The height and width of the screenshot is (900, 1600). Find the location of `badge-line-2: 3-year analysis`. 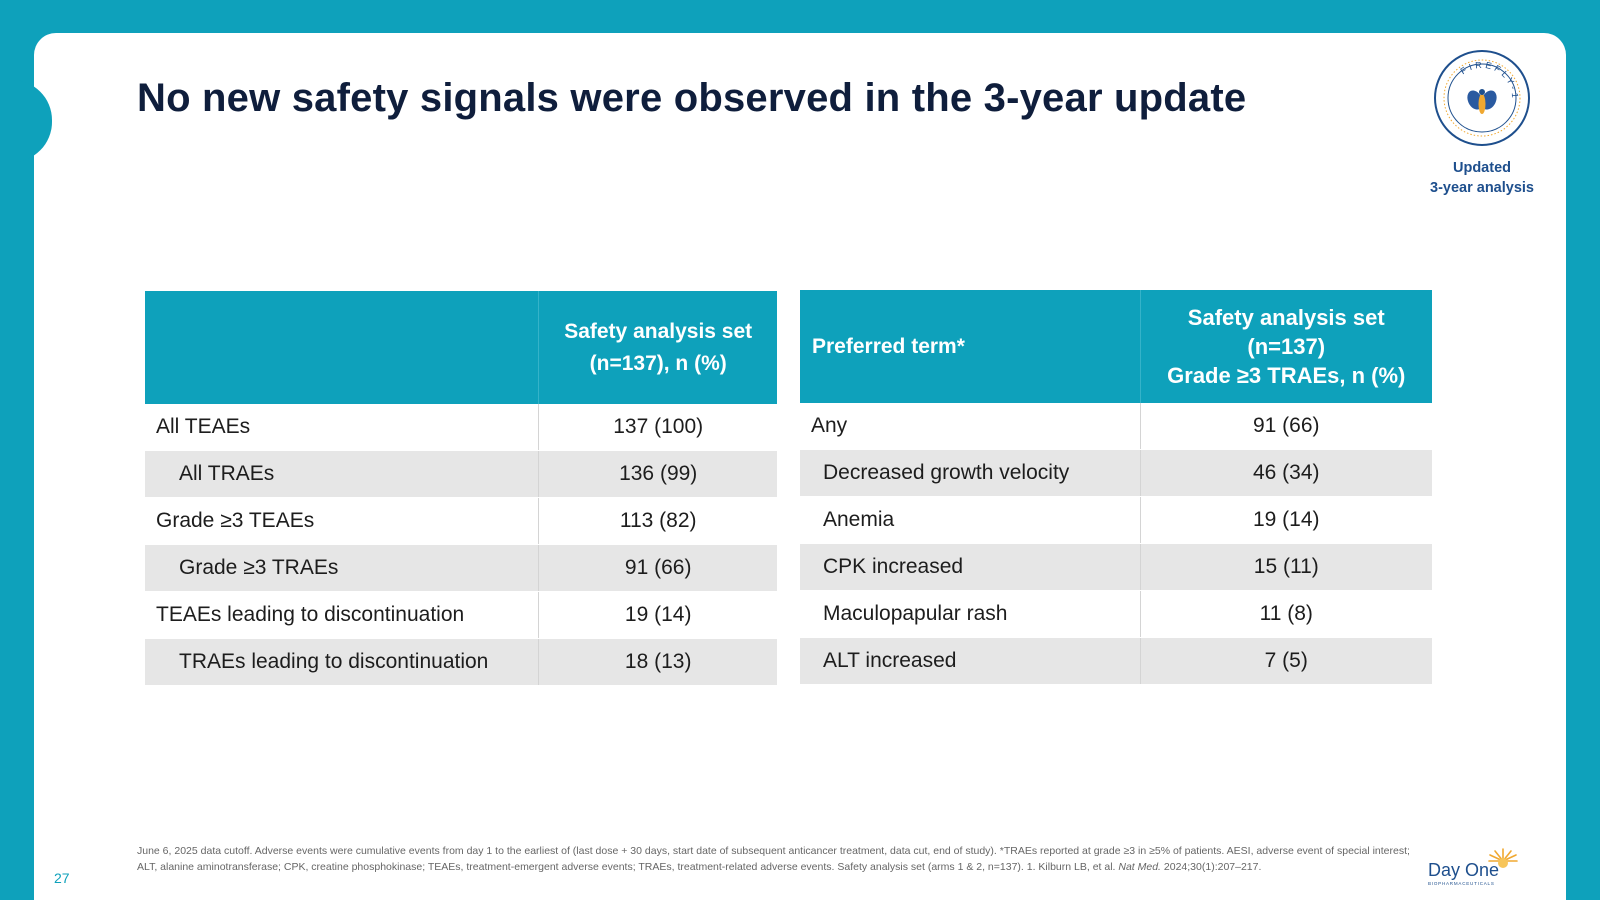

badge-line-2: 3-year analysis is located at coordinates (1482, 188).